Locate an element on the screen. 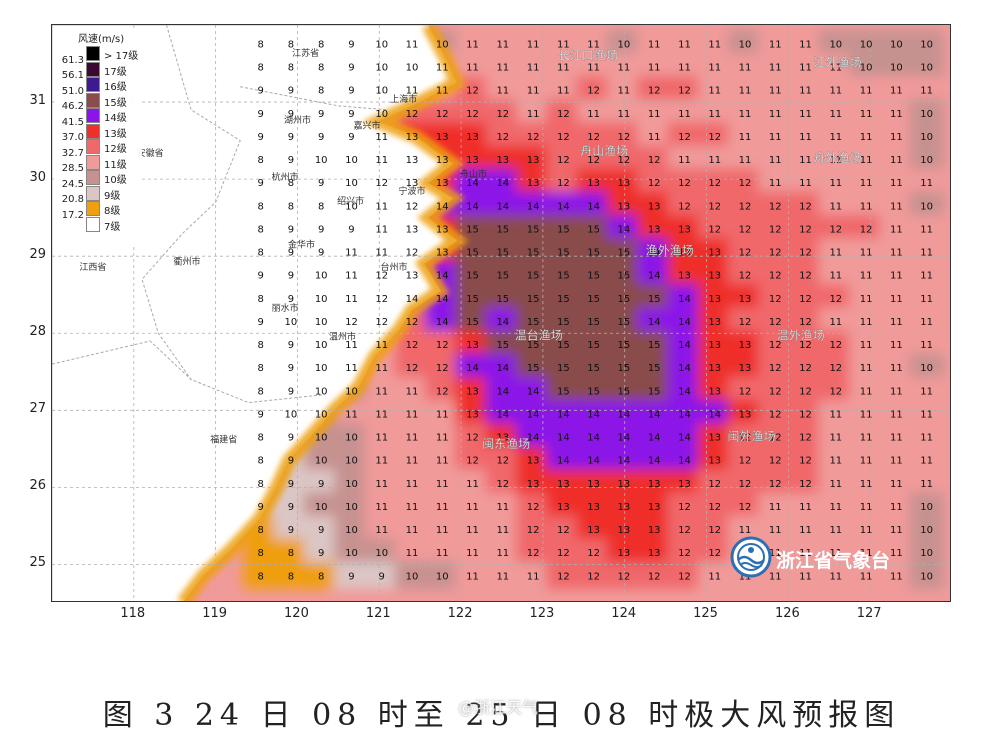  legend-label: 15级 is located at coordinates (115, 103).